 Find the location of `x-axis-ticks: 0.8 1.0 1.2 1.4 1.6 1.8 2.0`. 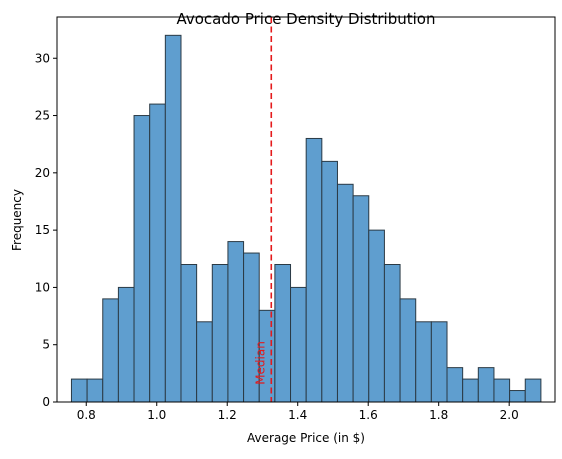

x-axis-ticks: 0.8 1.0 1.2 1.4 1.6 1.8 2.0 is located at coordinates (298, 412).